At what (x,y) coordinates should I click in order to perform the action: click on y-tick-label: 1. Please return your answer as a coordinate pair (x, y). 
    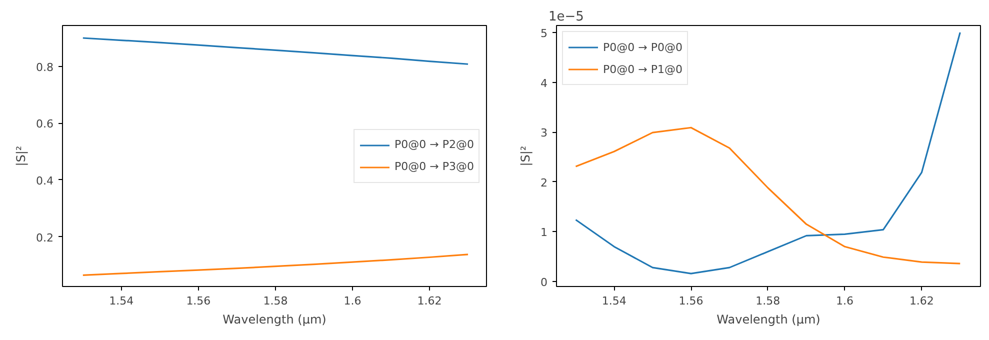
    Looking at the image, I should click on (544, 233).